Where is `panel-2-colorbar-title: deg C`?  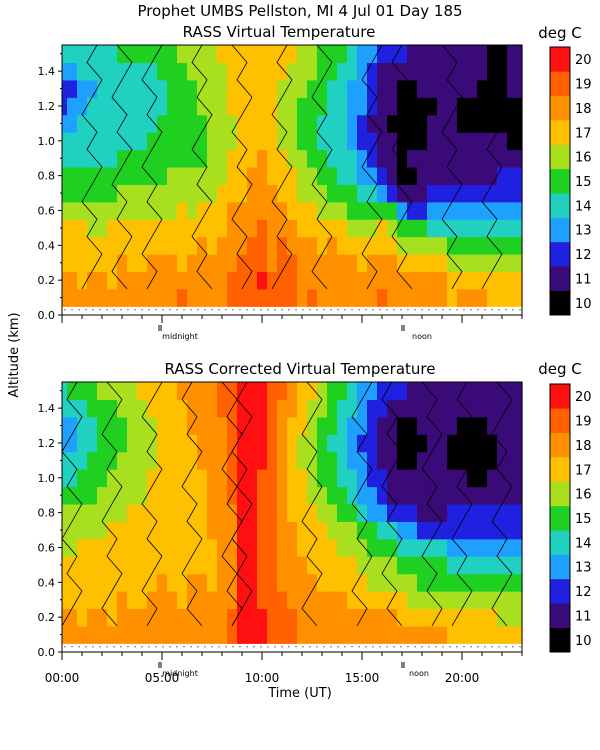
panel-2-colorbar-title: deg C is located at coordinates (560, 369).